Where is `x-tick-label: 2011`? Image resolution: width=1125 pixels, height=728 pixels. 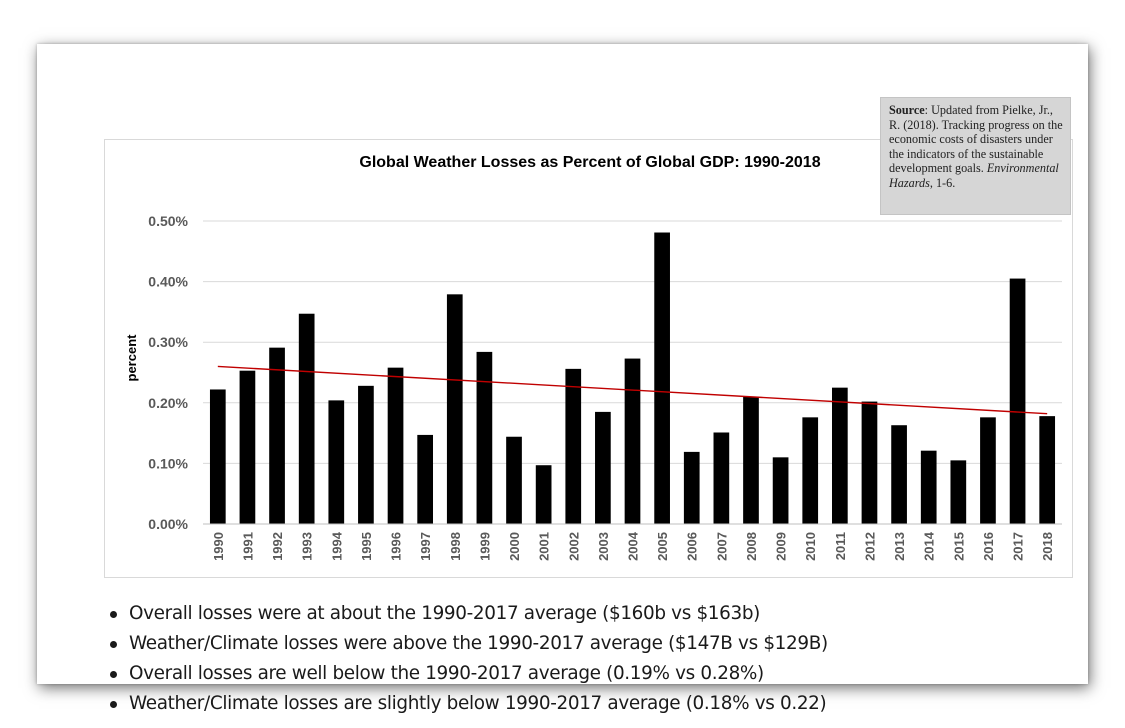
x-tick-label: 2011 is located at coordinates (840, 546).